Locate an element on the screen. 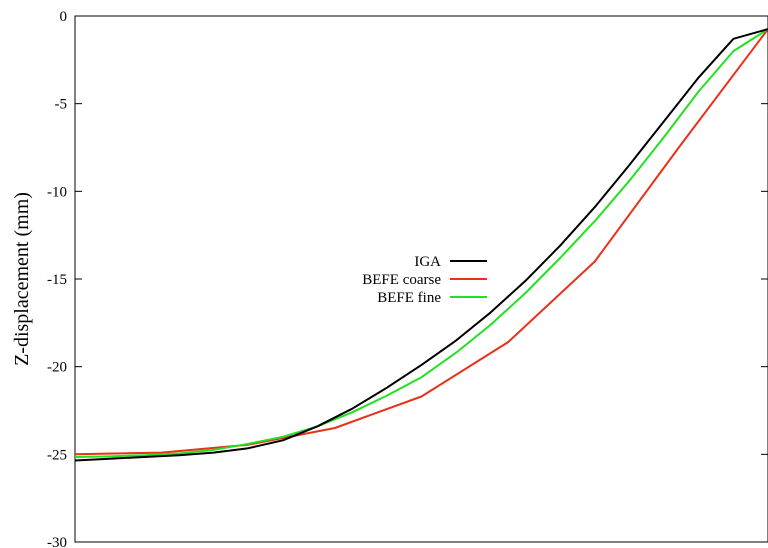 This screenshot has width=768, height=548. y-tick-label: -25 is located at coordinates (57, 455).